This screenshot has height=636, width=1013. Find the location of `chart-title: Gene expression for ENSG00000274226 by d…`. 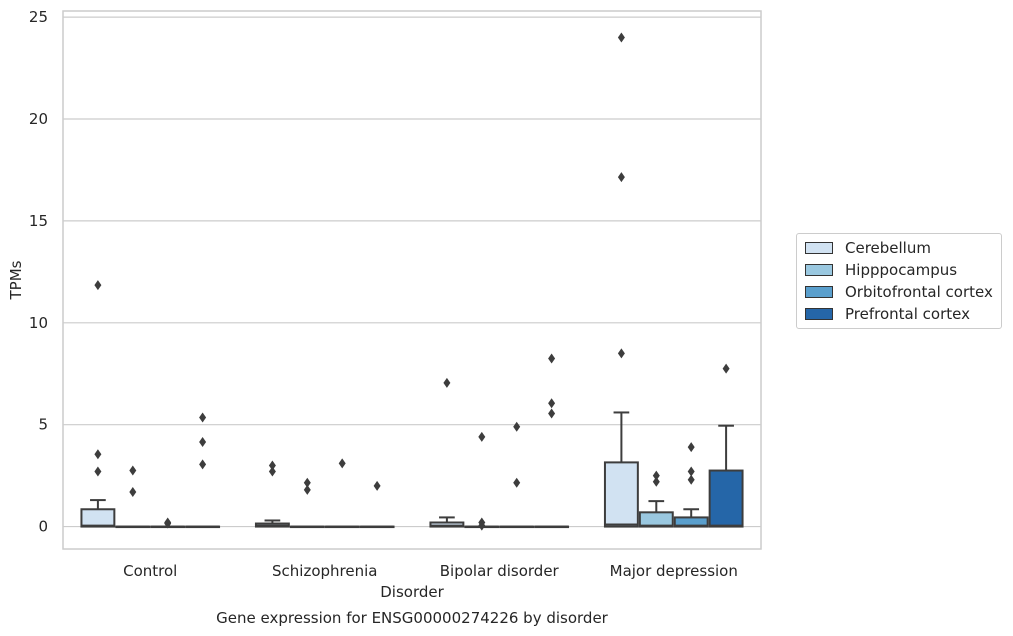

chart-title: Gene expression for ENSG00000274226 by d… is located at coordinates (412, 618).